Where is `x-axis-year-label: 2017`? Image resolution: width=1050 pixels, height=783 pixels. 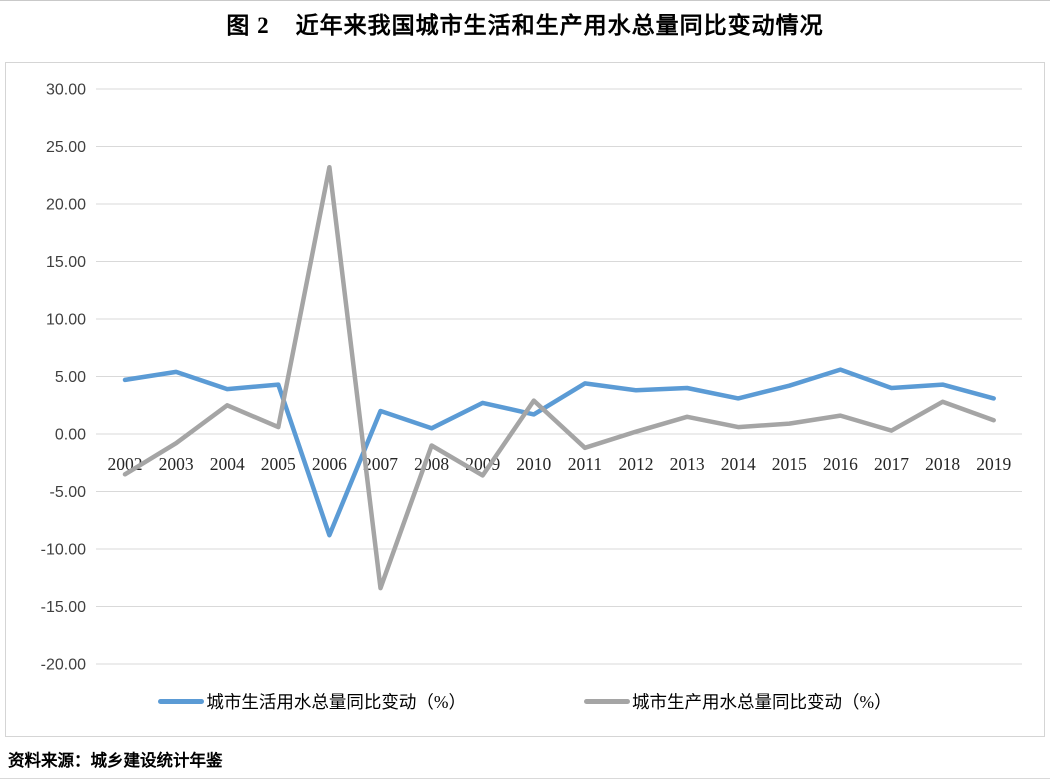
x-axis-year-label: 2017 is located at coordinates (891, 464).